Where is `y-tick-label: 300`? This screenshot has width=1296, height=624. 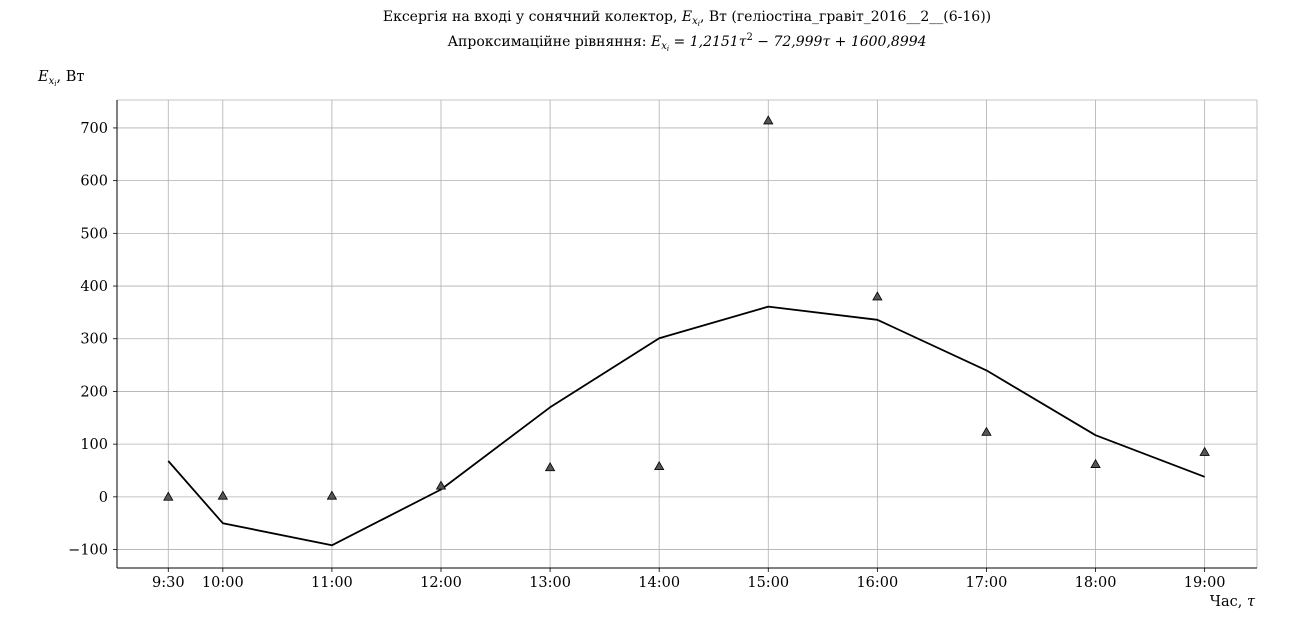
y-tick-label: 300 is located at coordinates (94, 340).